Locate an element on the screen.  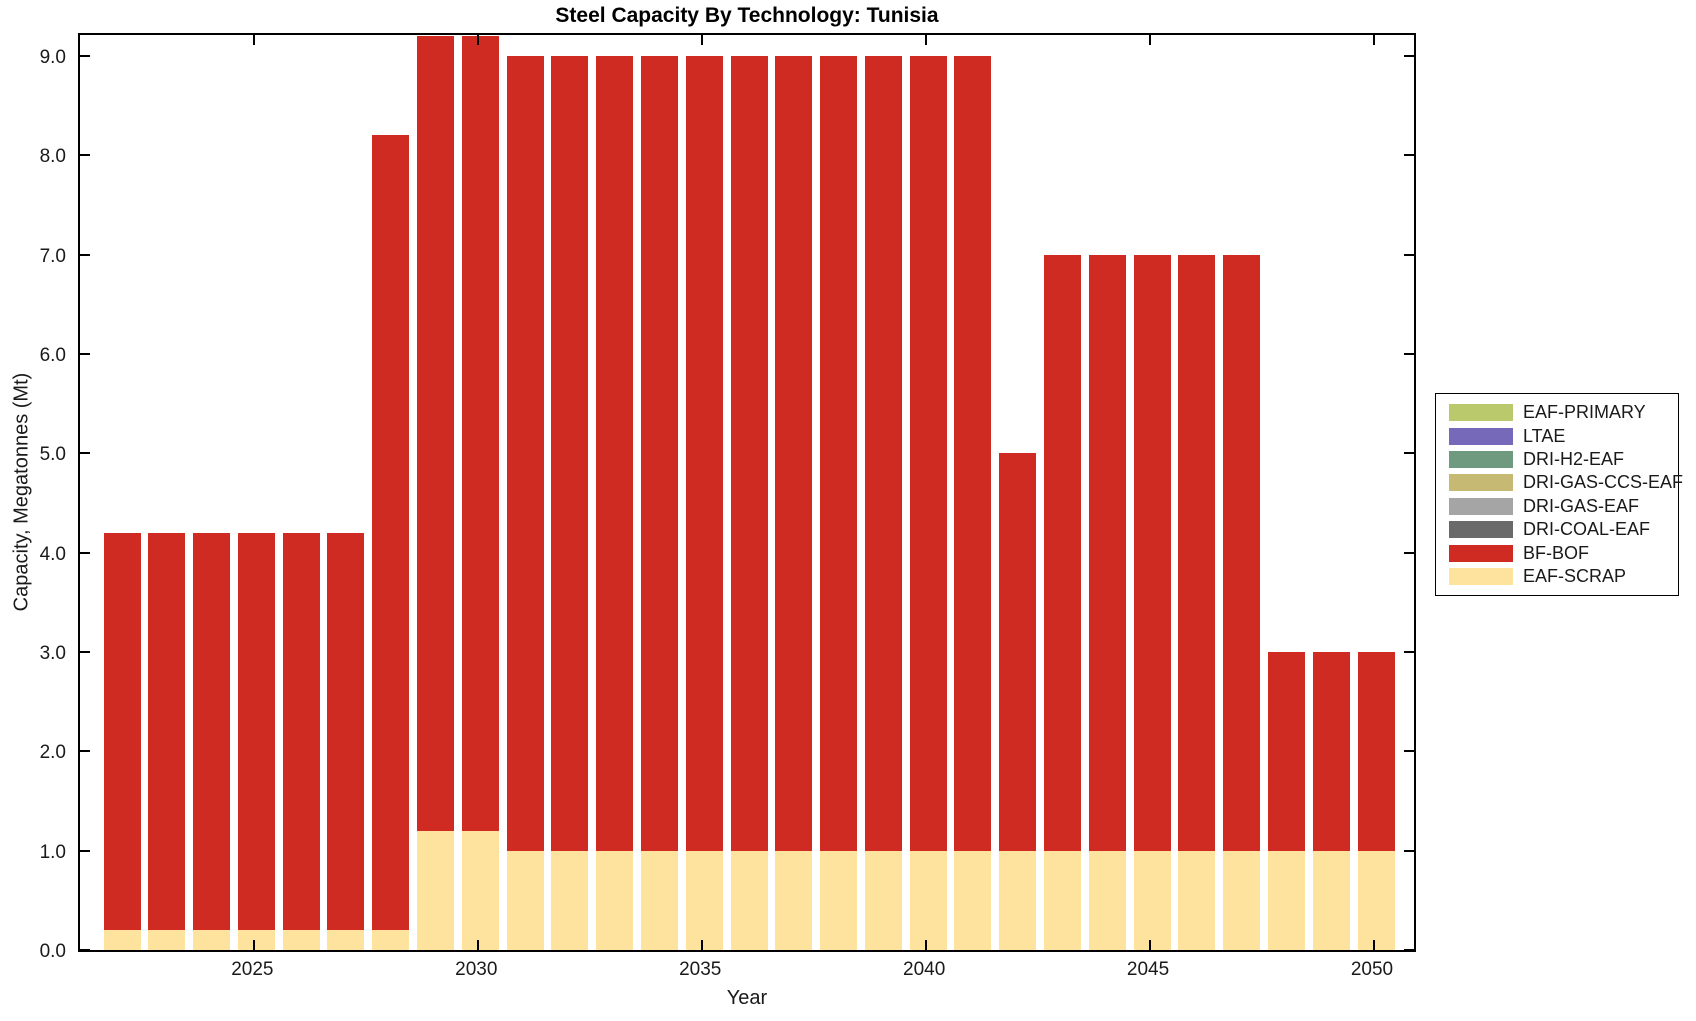
bar-2032-eaf-scrap is located at coordinates (570, 900).